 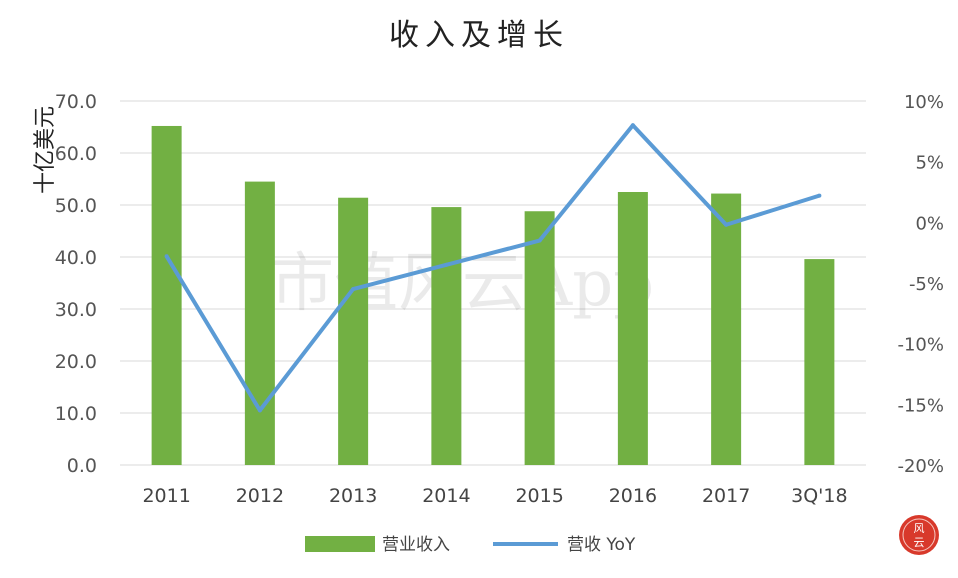 I want to click on y2-tick-label: -15%, so click(x=920, y=405).